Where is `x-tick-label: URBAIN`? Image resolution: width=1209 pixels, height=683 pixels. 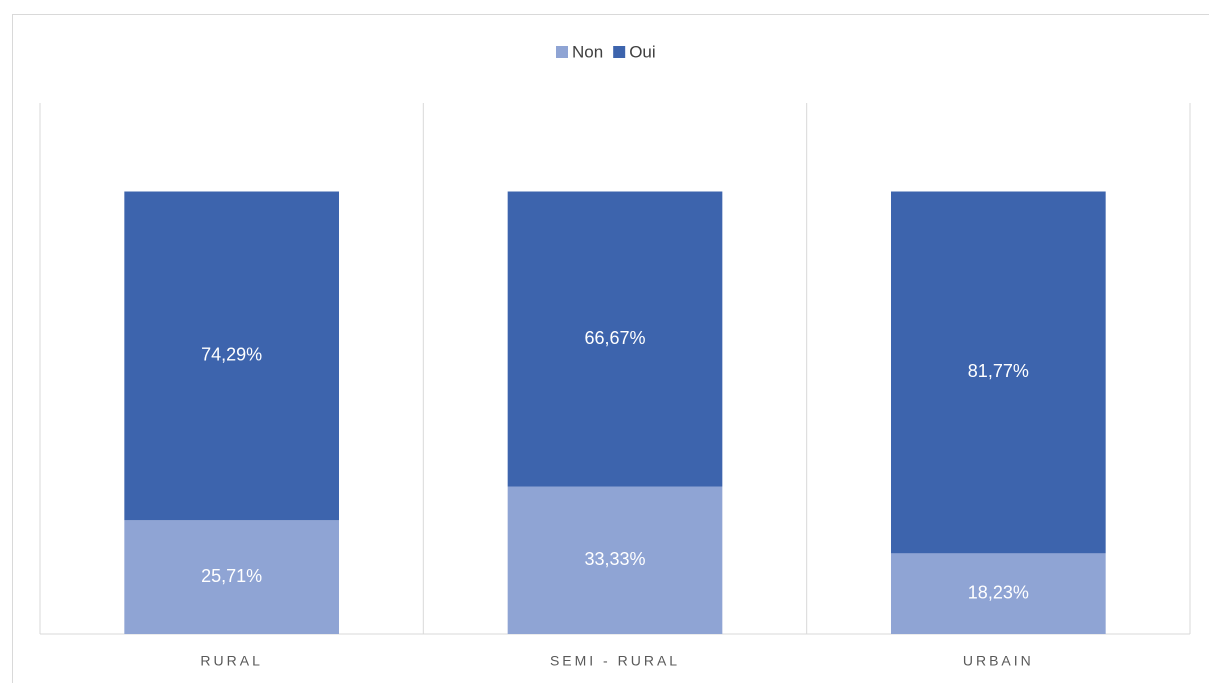 x-tick-label: URBAIN is located at coordinates (998, 661).